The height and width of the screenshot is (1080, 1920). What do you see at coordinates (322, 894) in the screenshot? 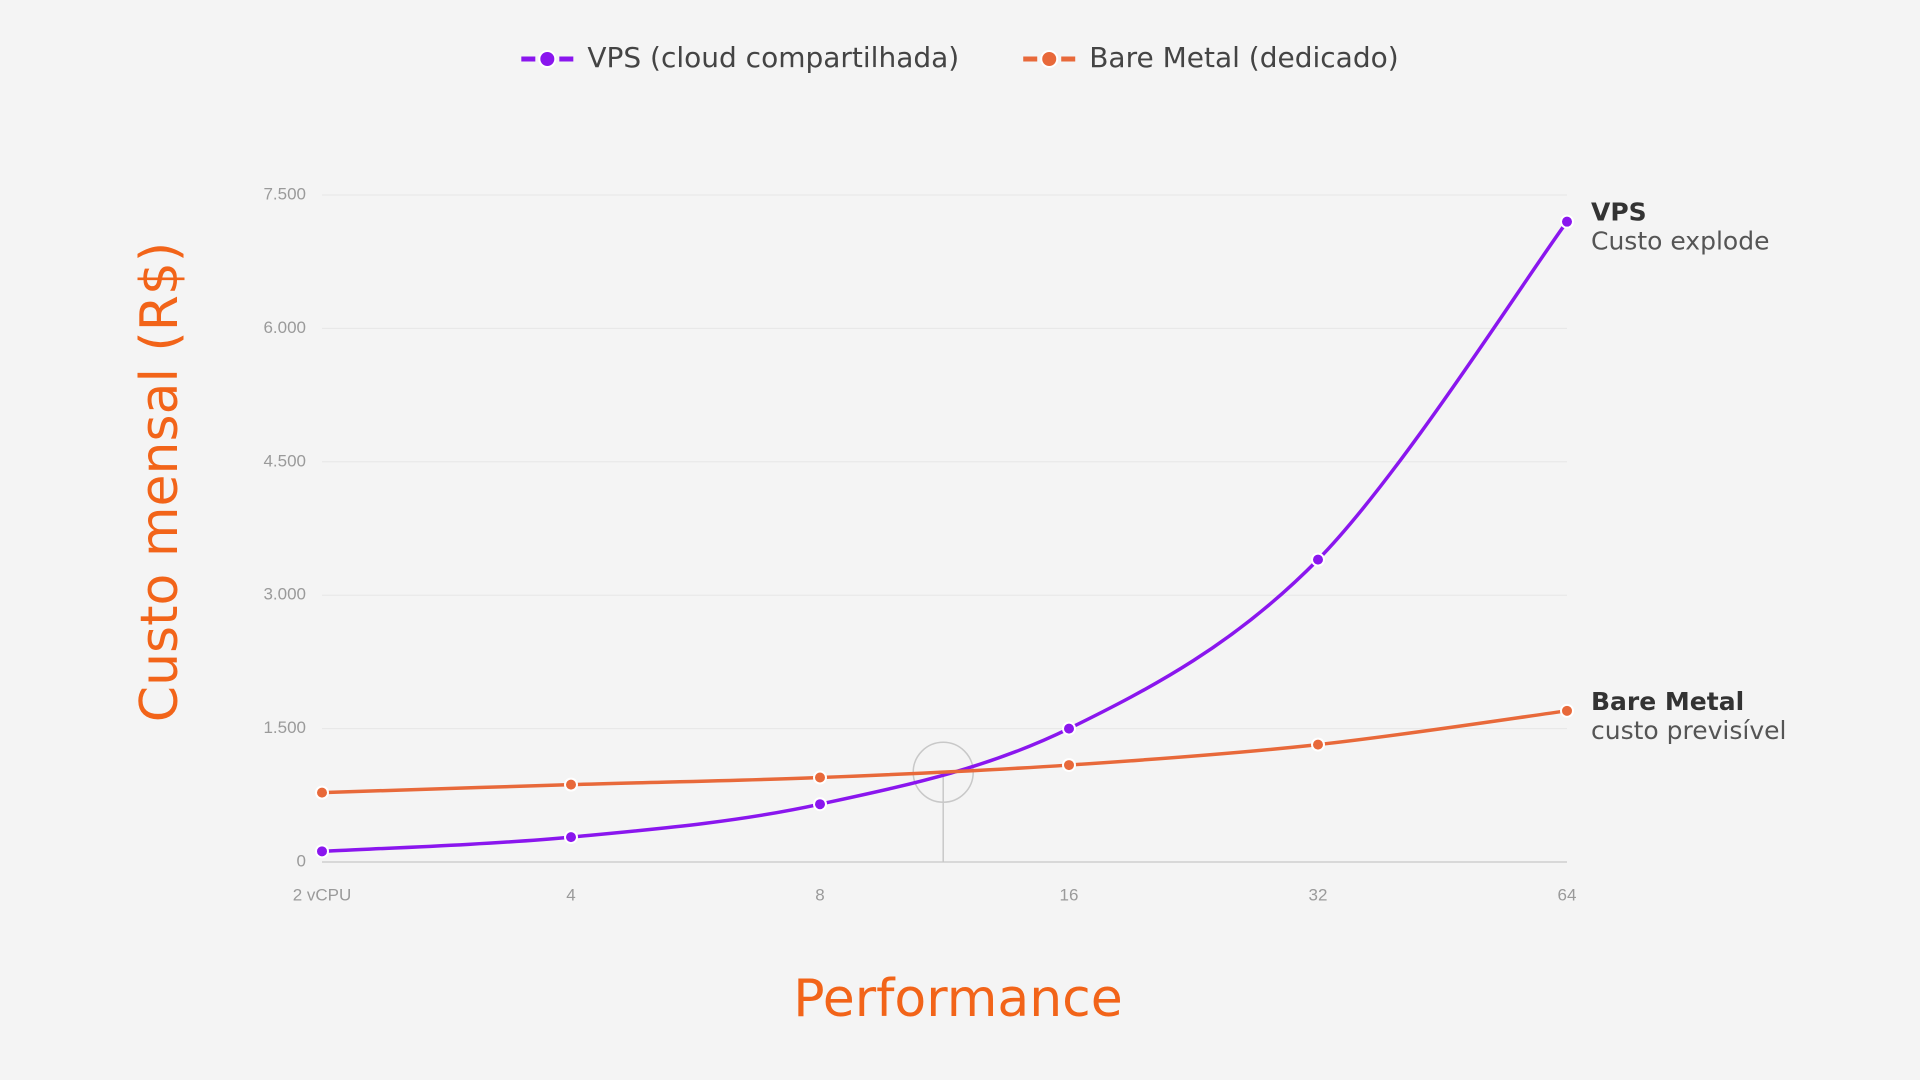
I see `x-tick-label: 2 vCPU` at bounding box center [322, 894].